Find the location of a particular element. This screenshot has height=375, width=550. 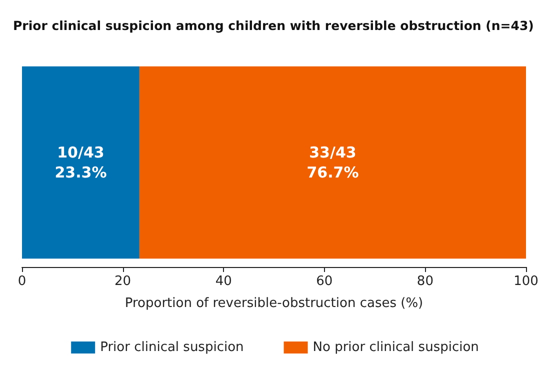

legend-label: Prior clinical suspicion is located at coordinates (172, 347).